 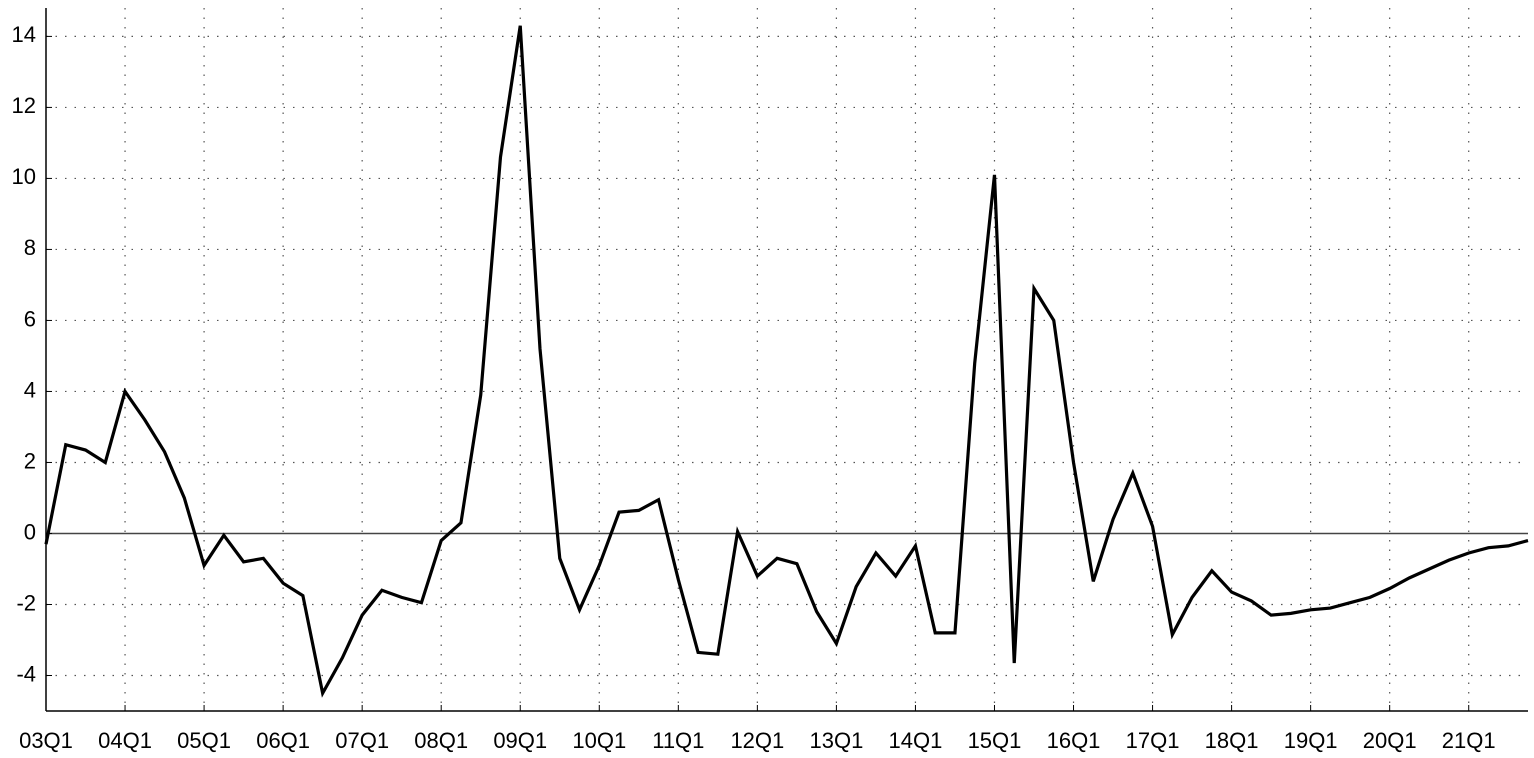 What do you see at coordinates (1311, 740) in the screenshot?
I see `x-tick-label: 19Q1` at bounding box center [1311, 740].